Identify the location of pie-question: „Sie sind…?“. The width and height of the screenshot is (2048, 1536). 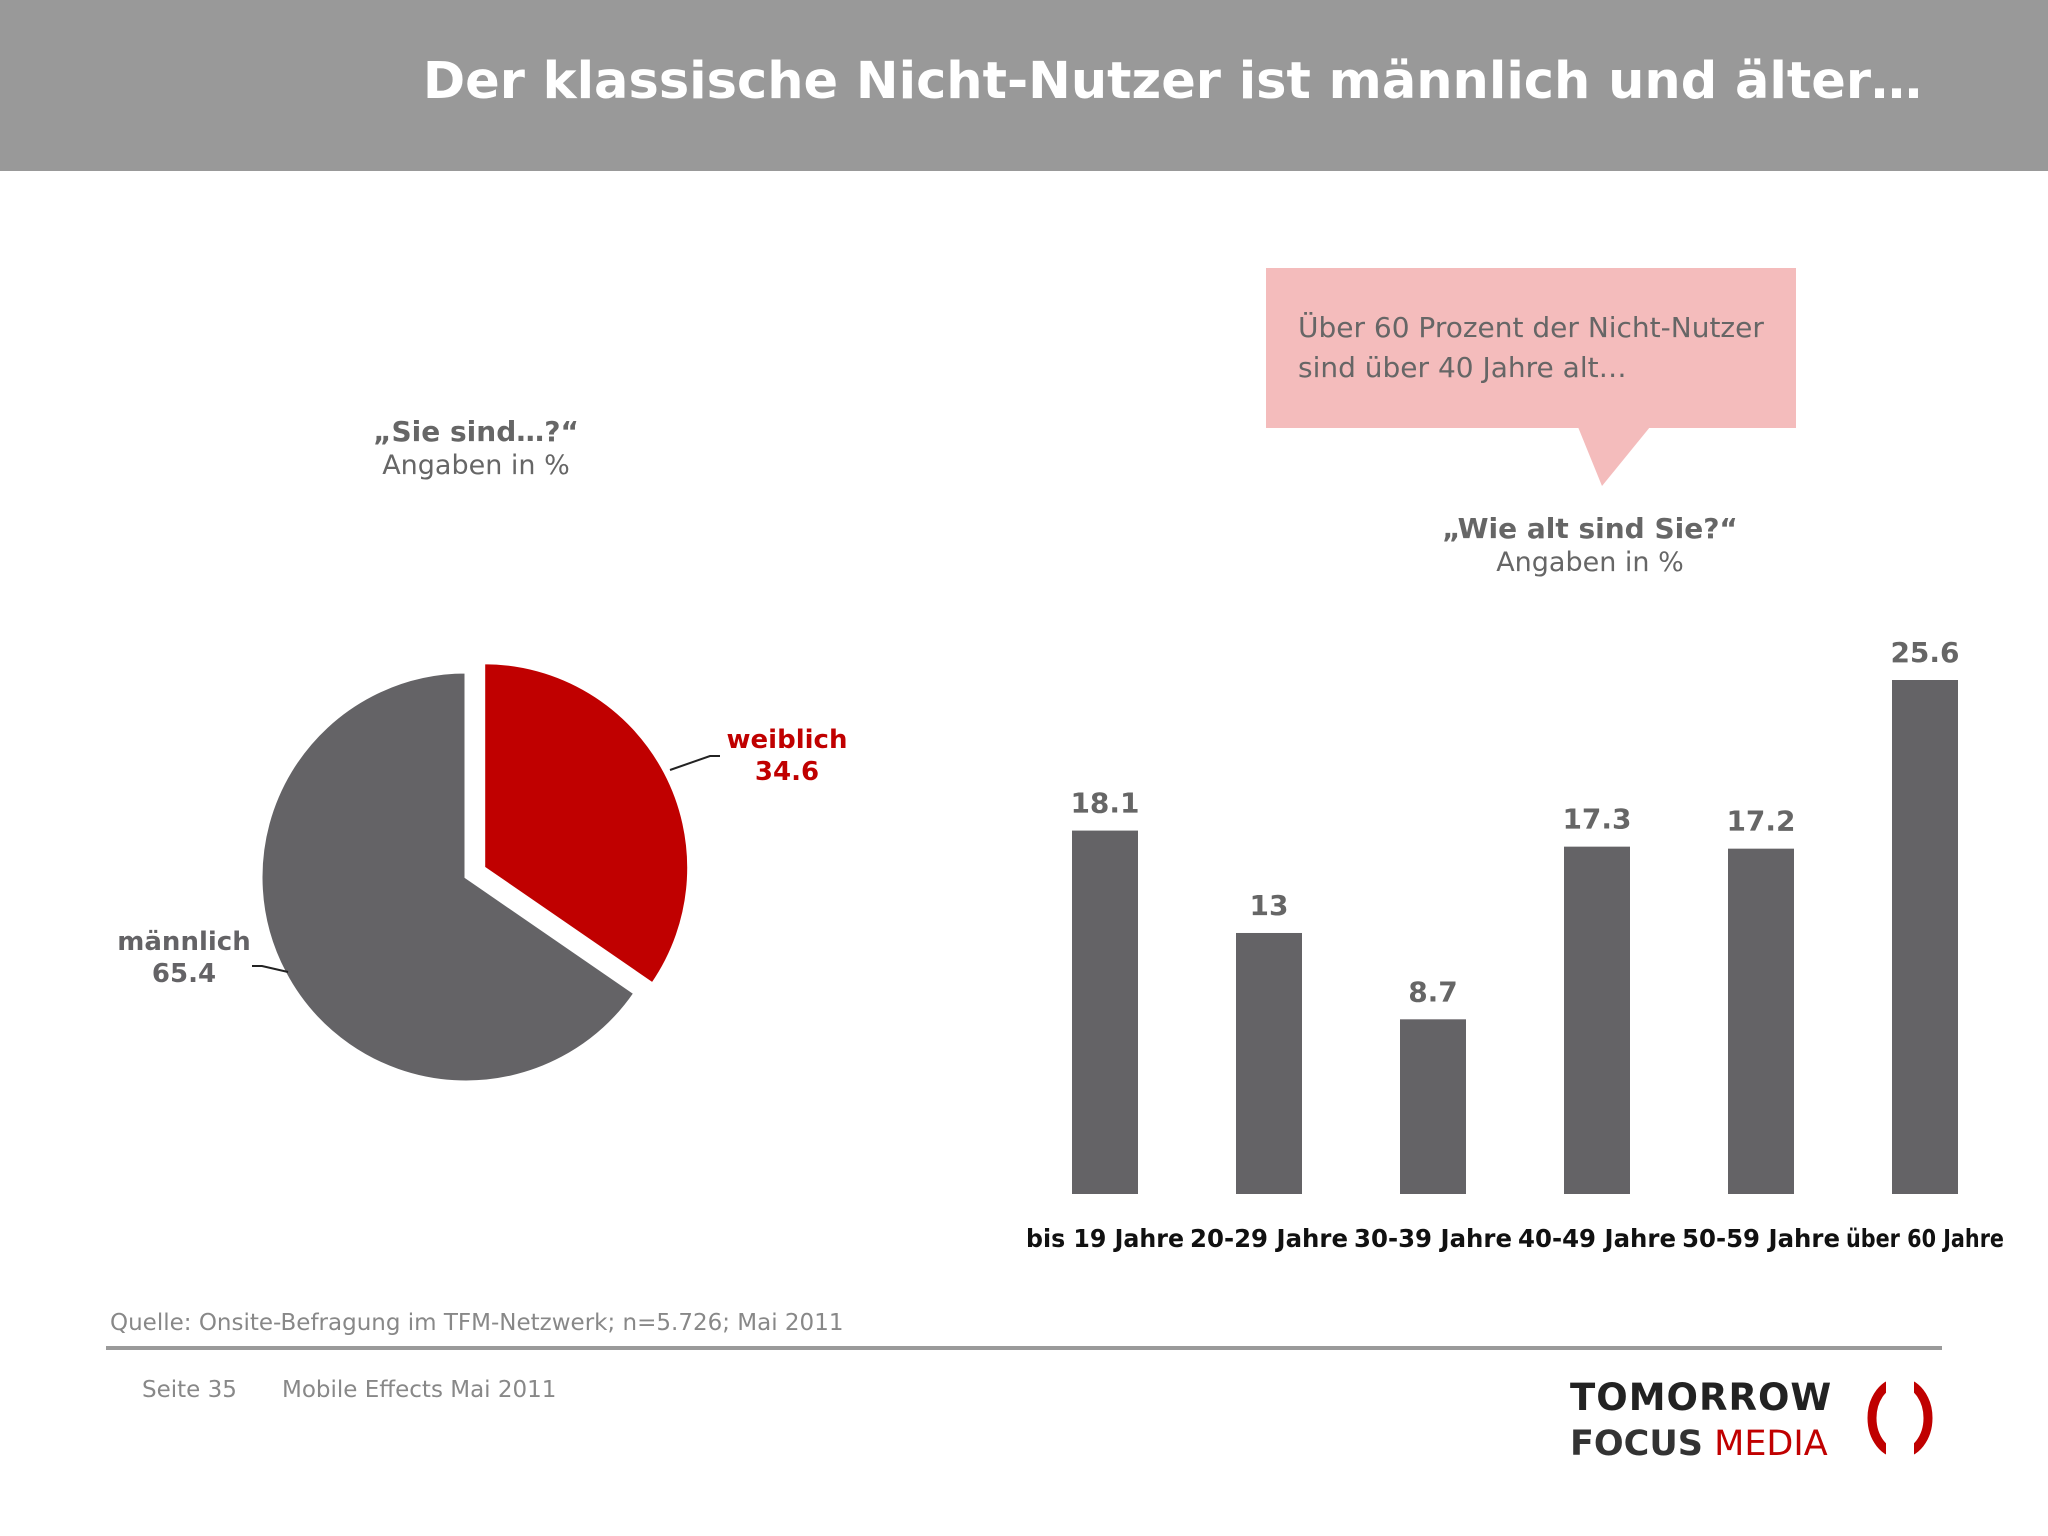
(476, 431).